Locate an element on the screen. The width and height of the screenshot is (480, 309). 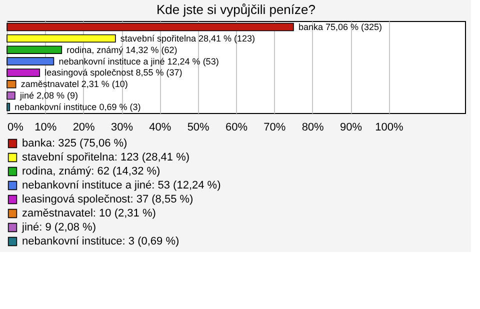
x-tick-label: 60% is located at coordinates (236, 128).